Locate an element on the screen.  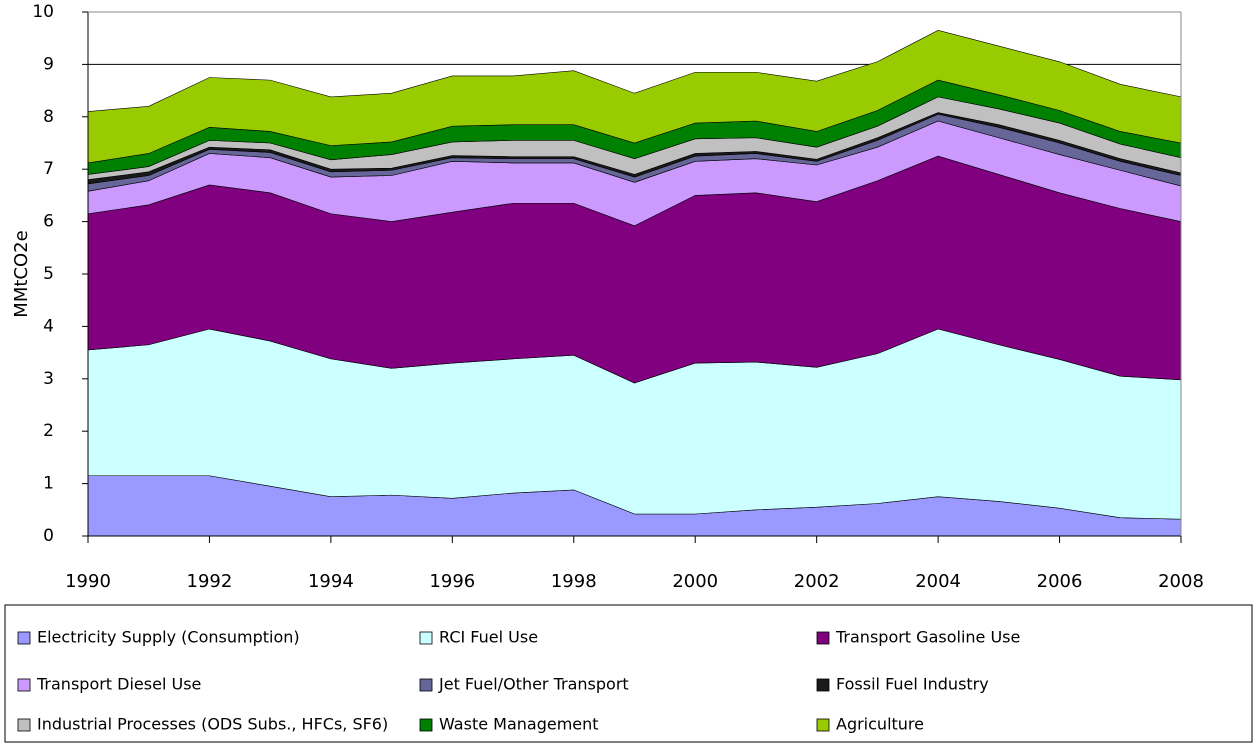
x-tick-label: 1992 is located at coordinates (210, 581).